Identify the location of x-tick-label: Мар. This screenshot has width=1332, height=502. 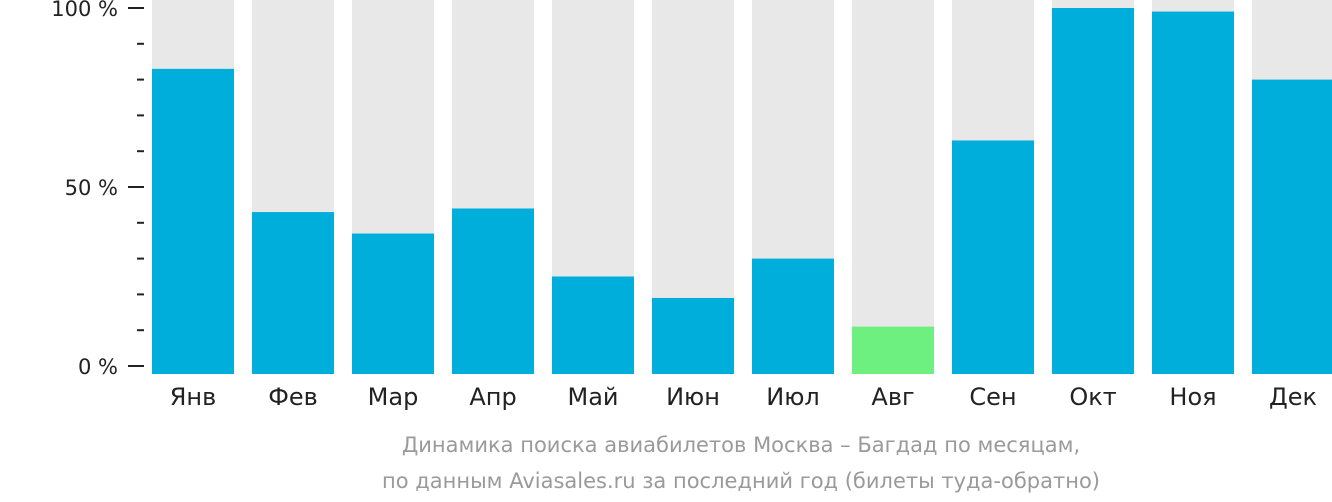
(393, 397).